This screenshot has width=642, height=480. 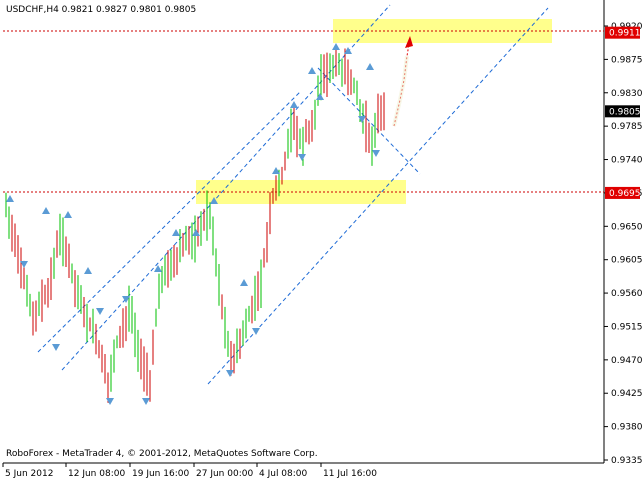 What do you see at coordinates (625, 34) in the screenshot?
I see `price-tag-label: 0.9911` at bounding box center [625, 34].